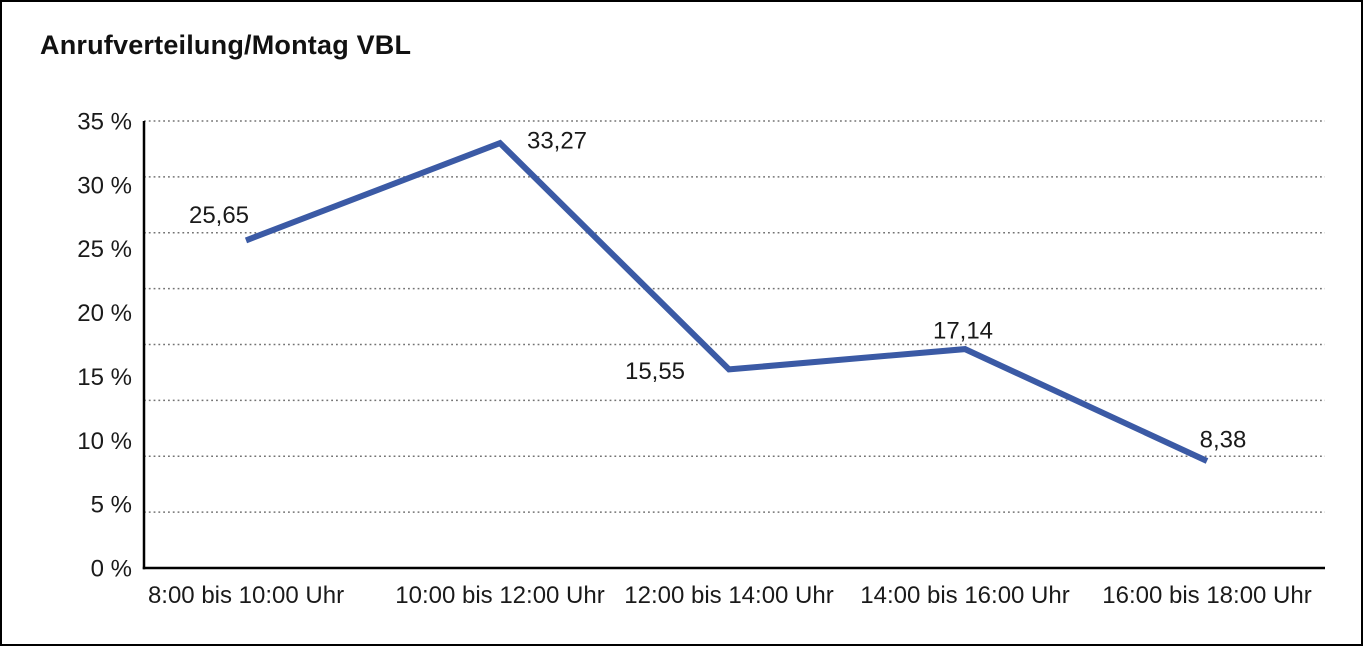 The height and width of the screenshot is (646, 1363). I want to click on y-tick-label: 0 %, so click(111, 569).